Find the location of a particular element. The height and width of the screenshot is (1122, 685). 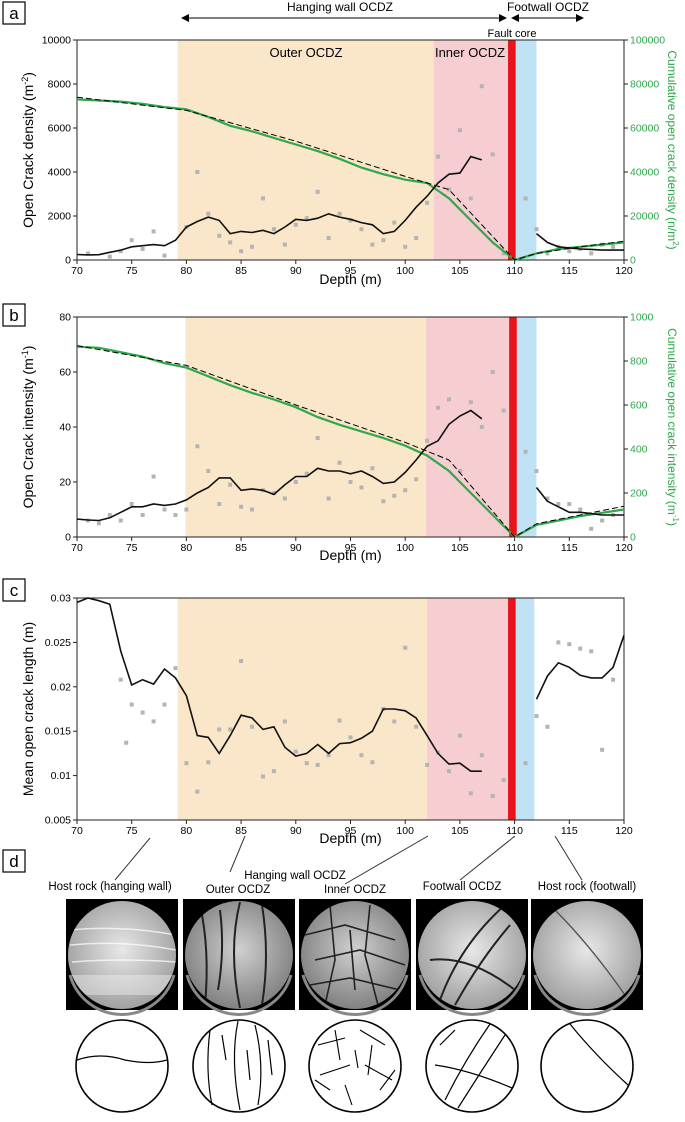

y-tick-label: 8000 is located at coordinates (60, 85).